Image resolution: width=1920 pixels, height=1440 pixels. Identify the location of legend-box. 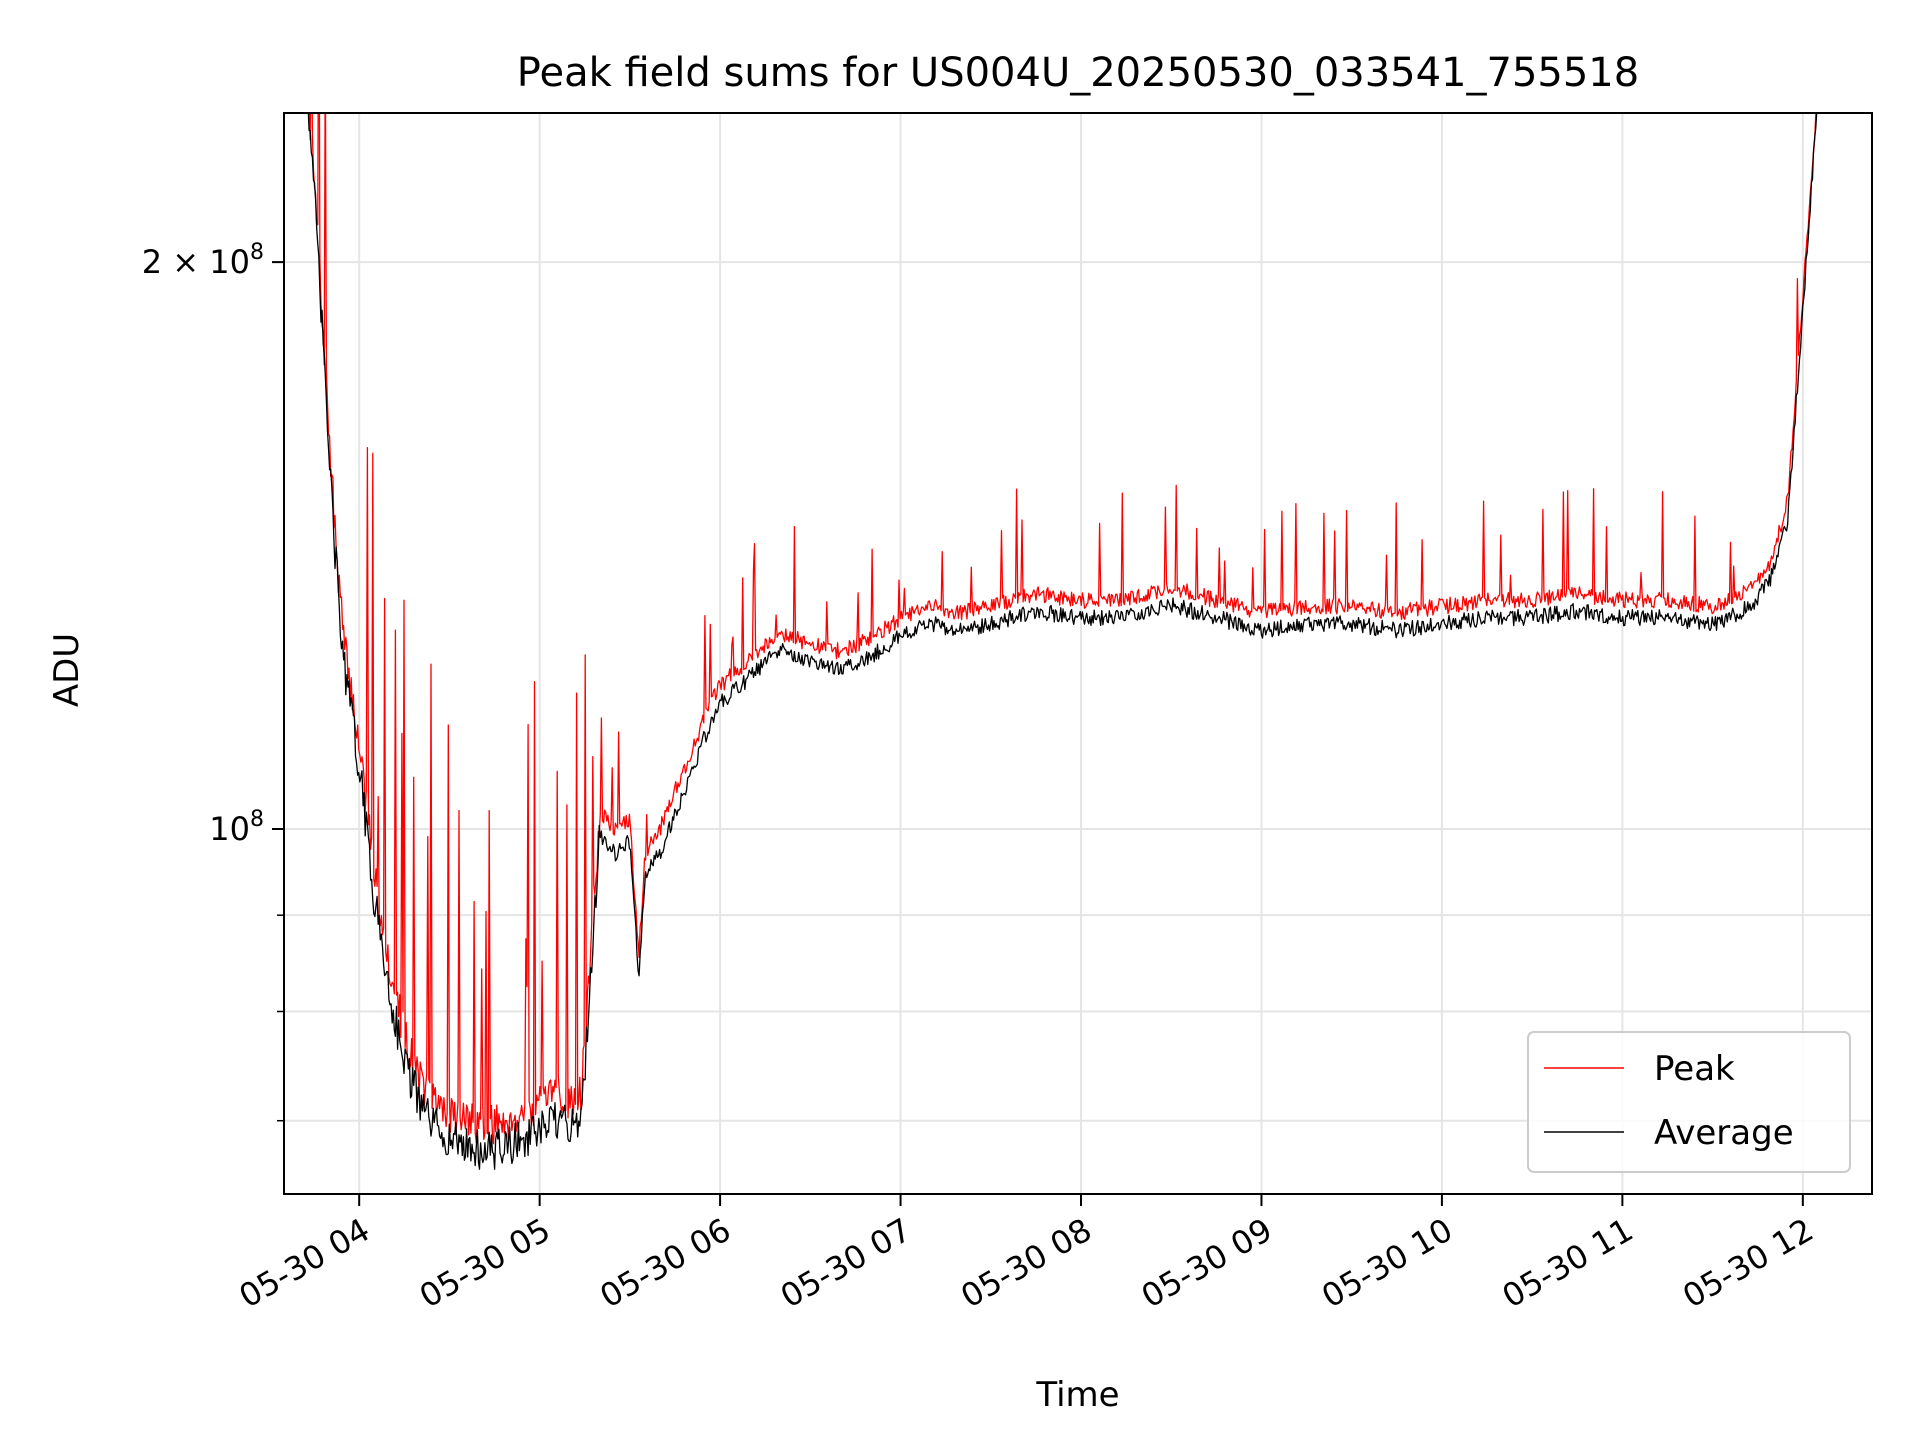
(1689, 1102).